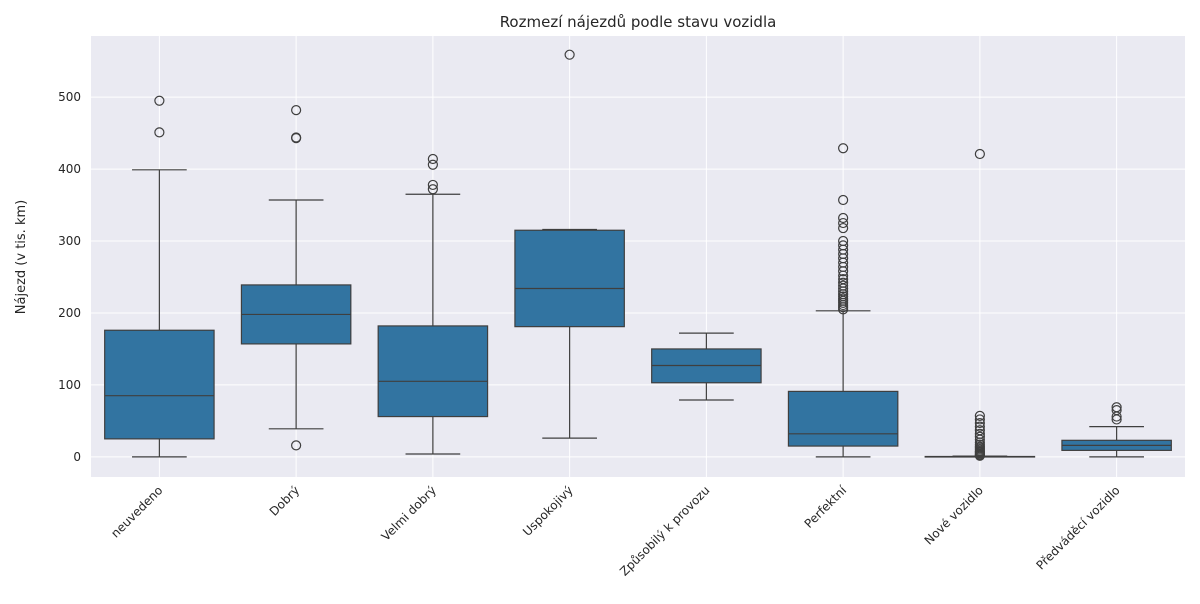 This screenshot has width=1200, height=604. Describe the element at coordinates (409, 513) in the screenshot. I see `x-tick-label: Velmi dobrý` at that location.